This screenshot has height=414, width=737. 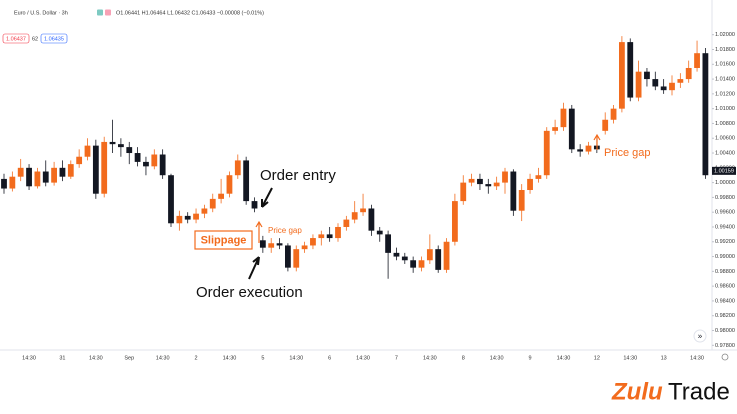 I want to click on ask-box, so click(x=54, y=38).